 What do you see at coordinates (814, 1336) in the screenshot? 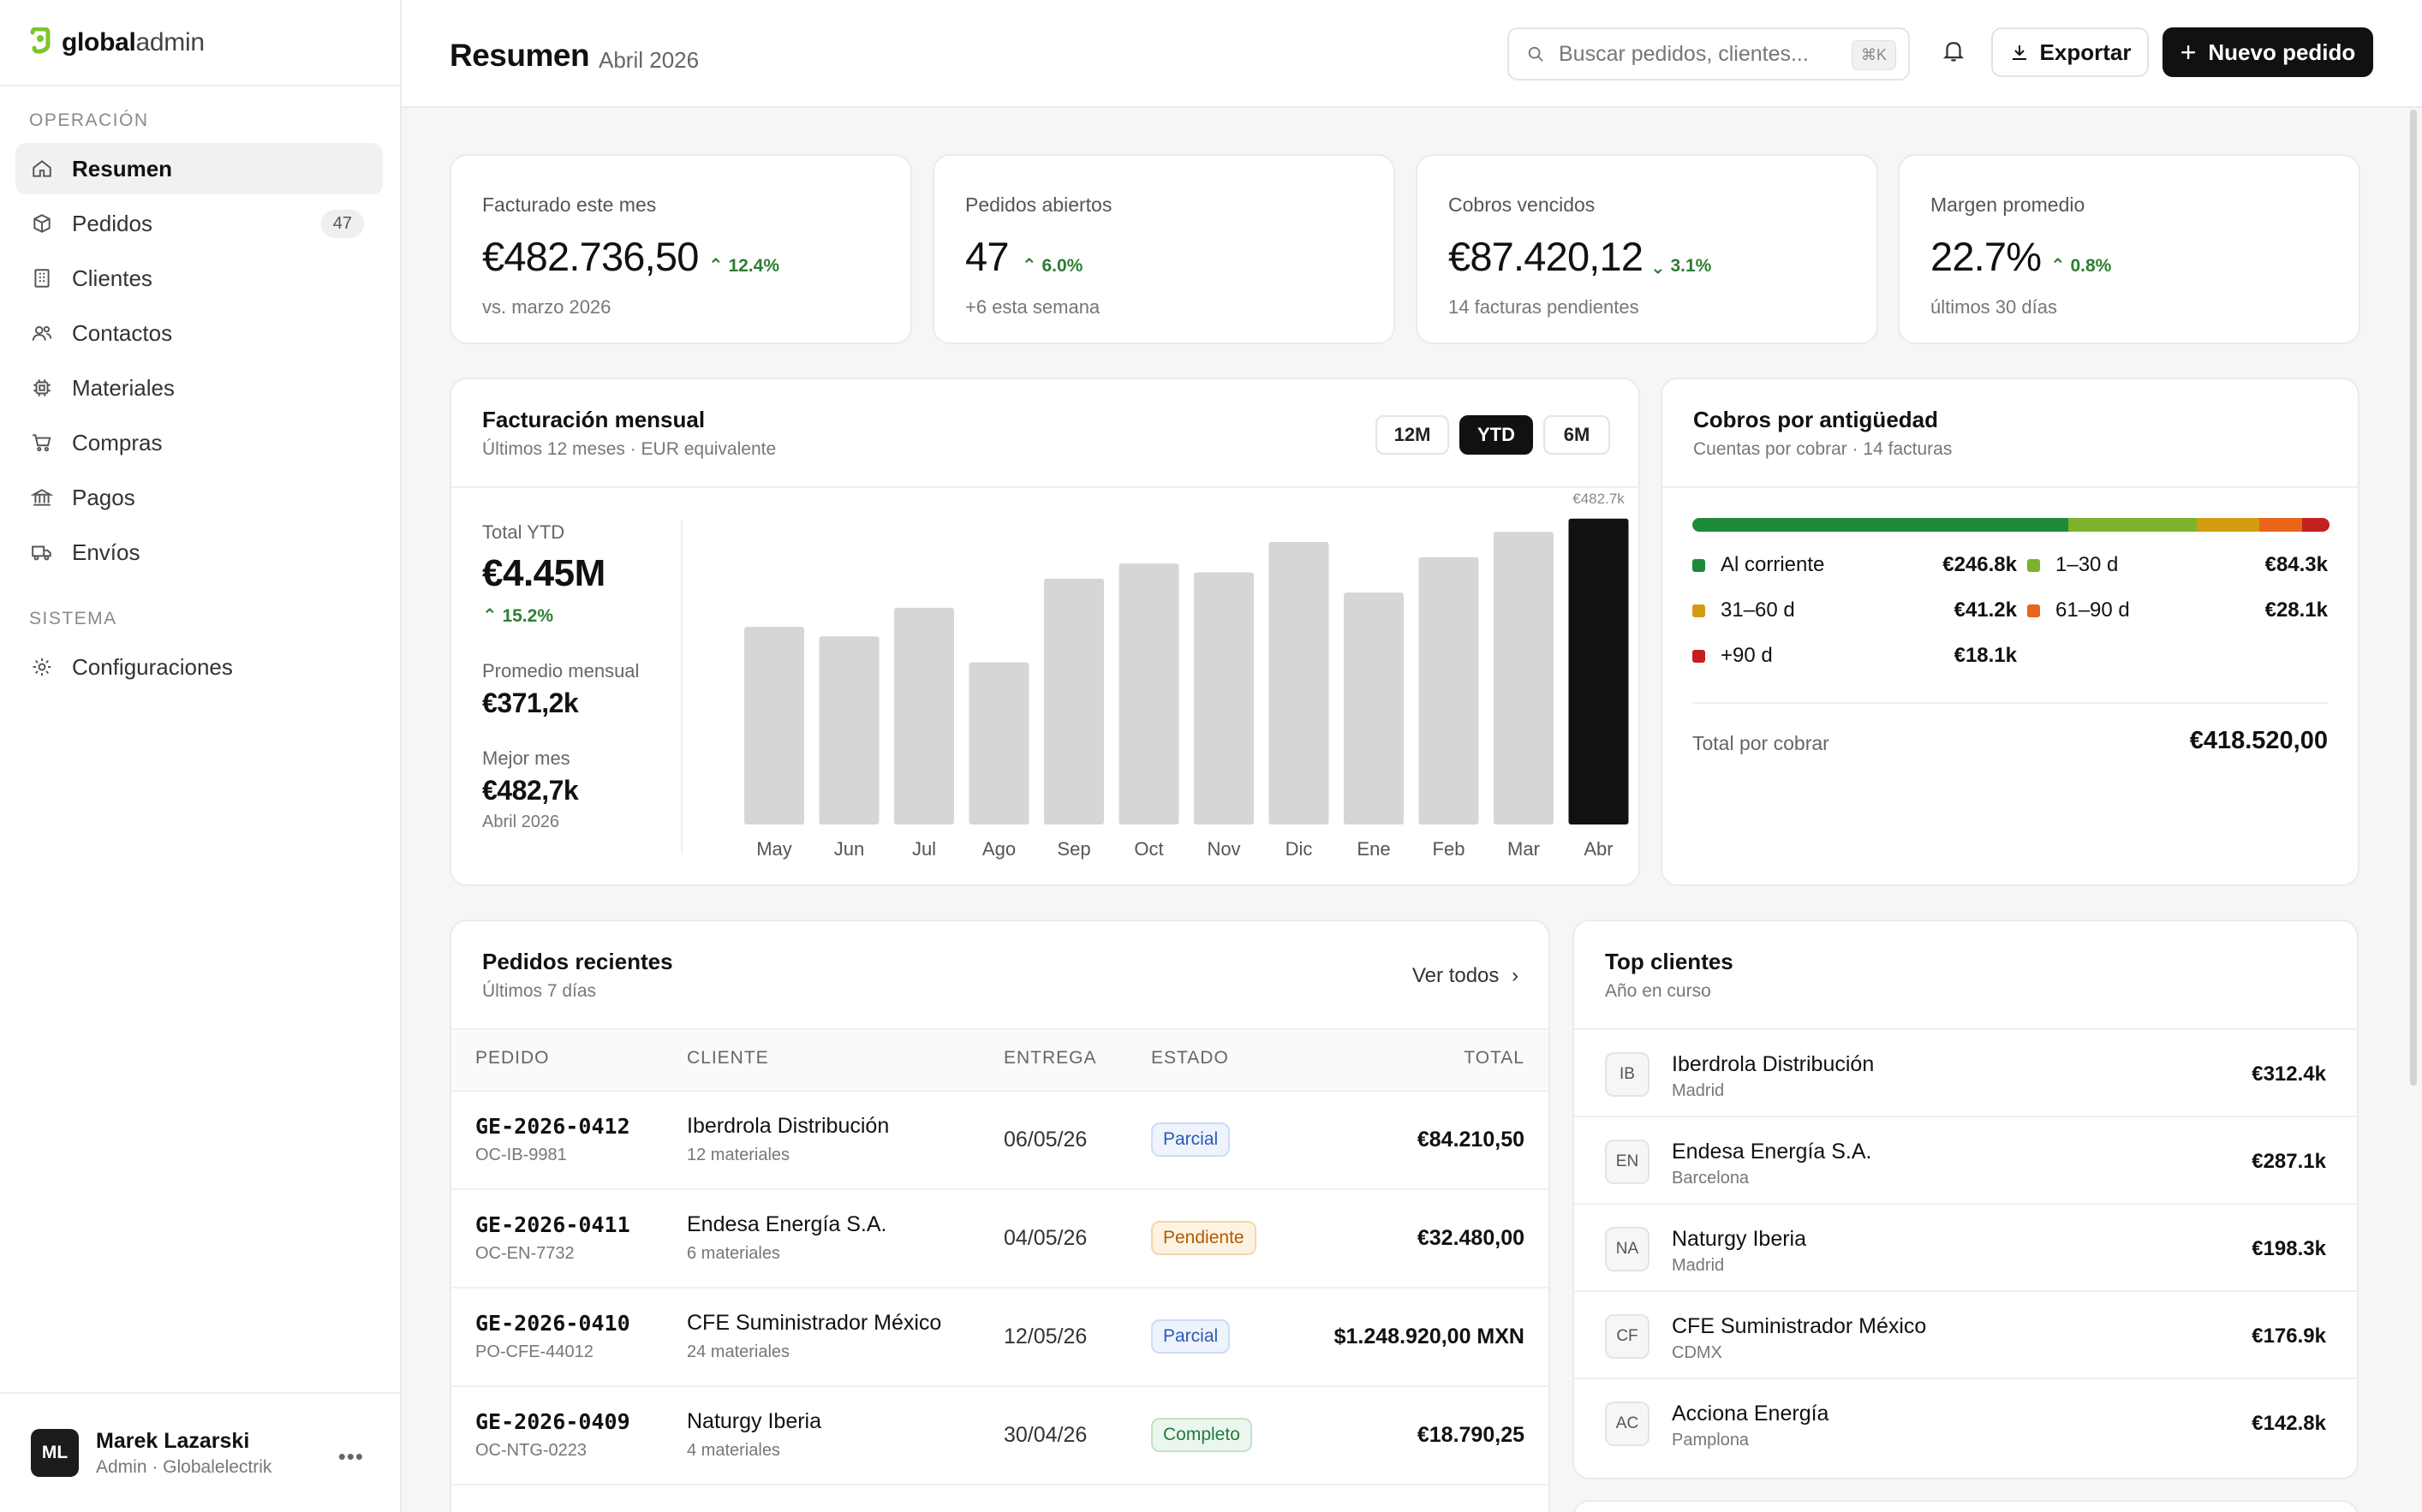
I see `order-client-cell: CFE Suministrador México 24 materiales` at bounding box center [814, 1336].